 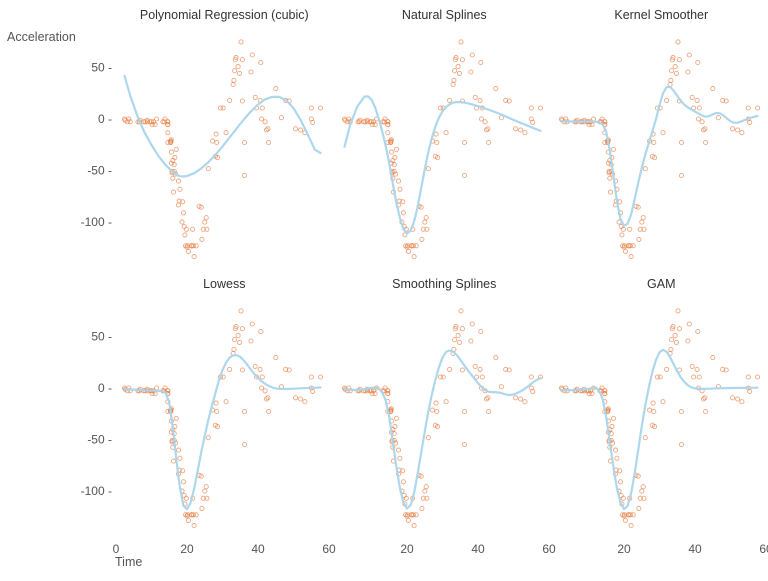 I want to click on panel-title: Polynomial Regression (cubic), so click(x=224, y=15).